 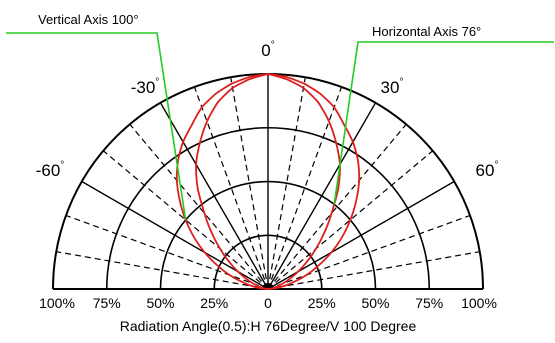 What do you see at coordinates (426, 31) in the screenshot?
I see `annotation-label-1: Horizontal Axis 76°` at bounding box center [426, 31].